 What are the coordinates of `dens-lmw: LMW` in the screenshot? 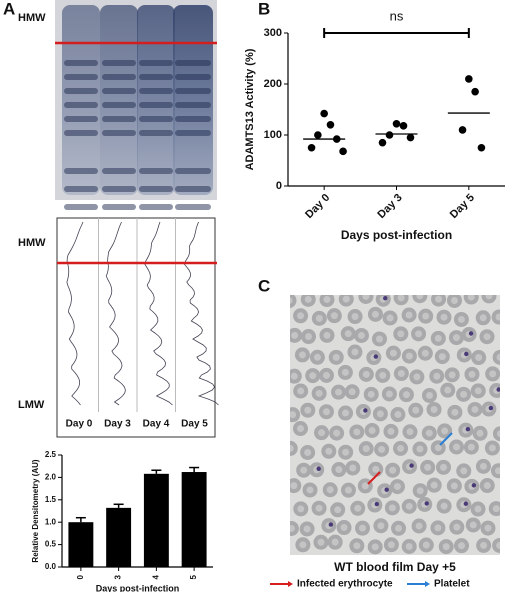 It's located at (31, 405).